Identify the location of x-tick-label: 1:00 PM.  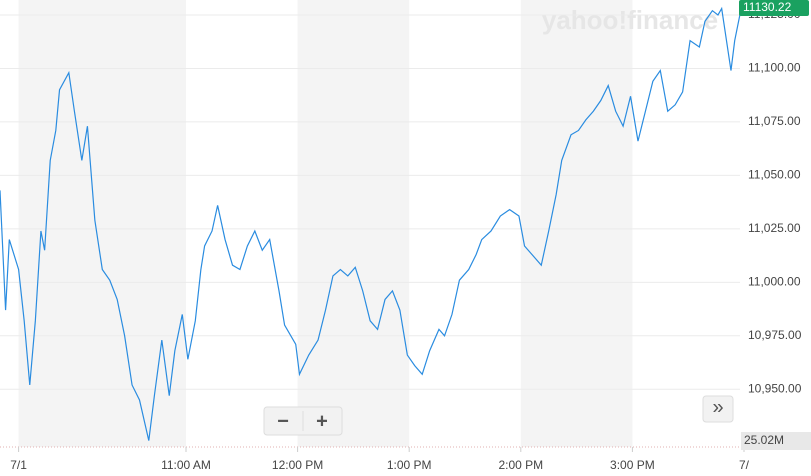
(409, 465).